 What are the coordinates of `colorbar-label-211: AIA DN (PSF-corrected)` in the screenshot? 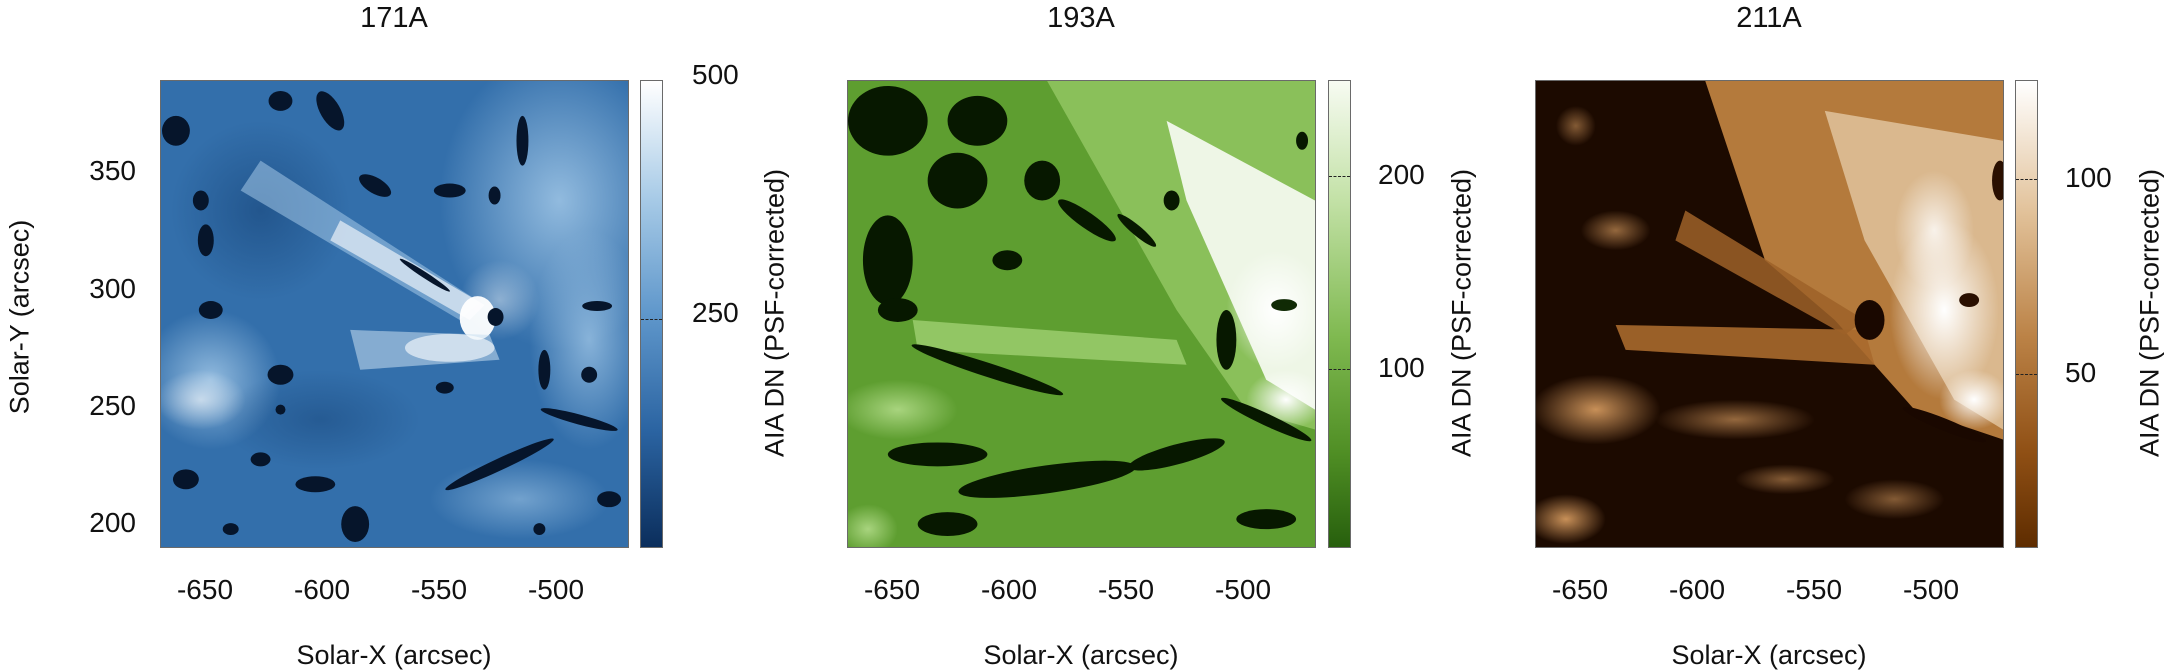 It's located at (2149, 313).